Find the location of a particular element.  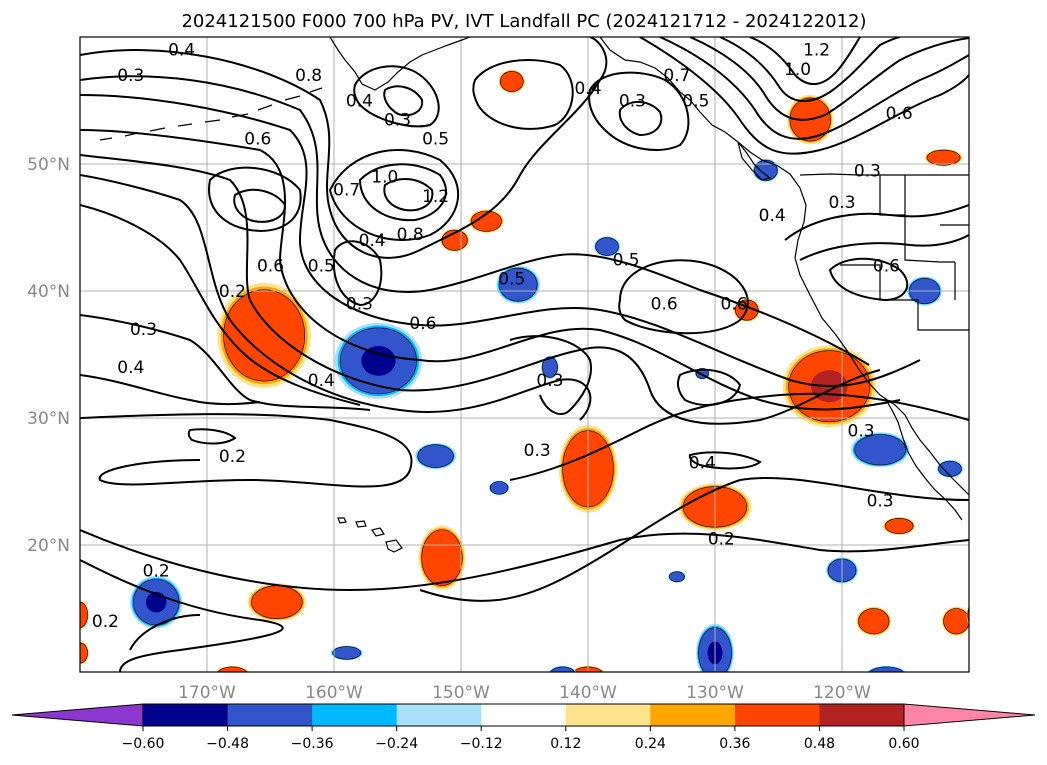

colorbar-tick-label: −0.60 is located at coordinates (143, 744).